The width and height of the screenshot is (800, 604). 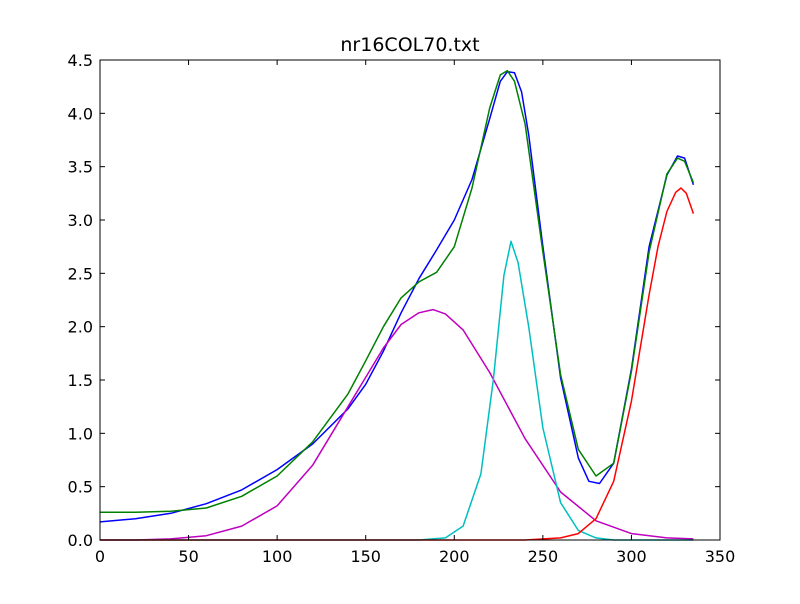 I want to click on y-tick-label: 0.0, so click(x=80, y=540).